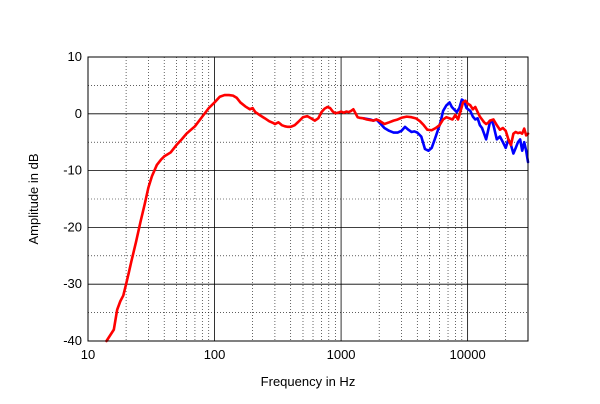 The image size is (600, 404). I want to click on x-tick-label: 10000, so click(468, 354).